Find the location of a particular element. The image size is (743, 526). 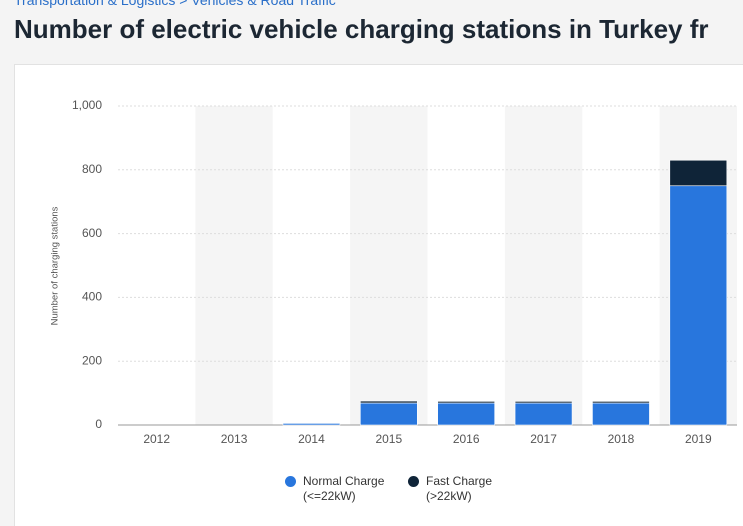

y-tick-label: 600 is located at coordinates (92, 233).